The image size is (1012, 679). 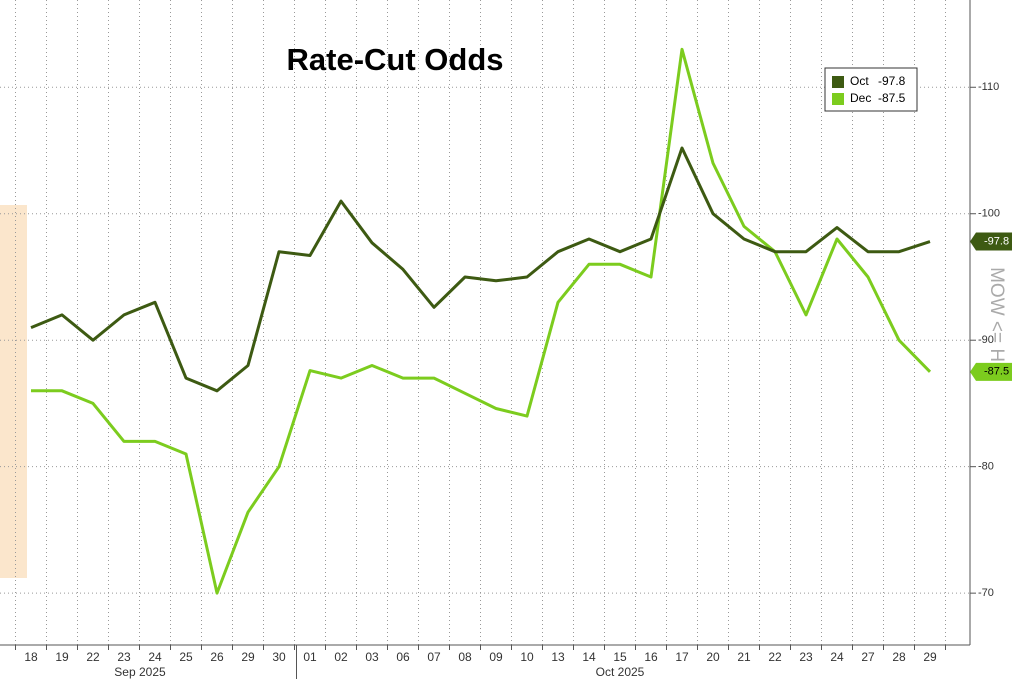 What do you see at coordinates (859, 81) in the screenshot?
I see `legend-label: Oct` at bounding box center [859, 81].